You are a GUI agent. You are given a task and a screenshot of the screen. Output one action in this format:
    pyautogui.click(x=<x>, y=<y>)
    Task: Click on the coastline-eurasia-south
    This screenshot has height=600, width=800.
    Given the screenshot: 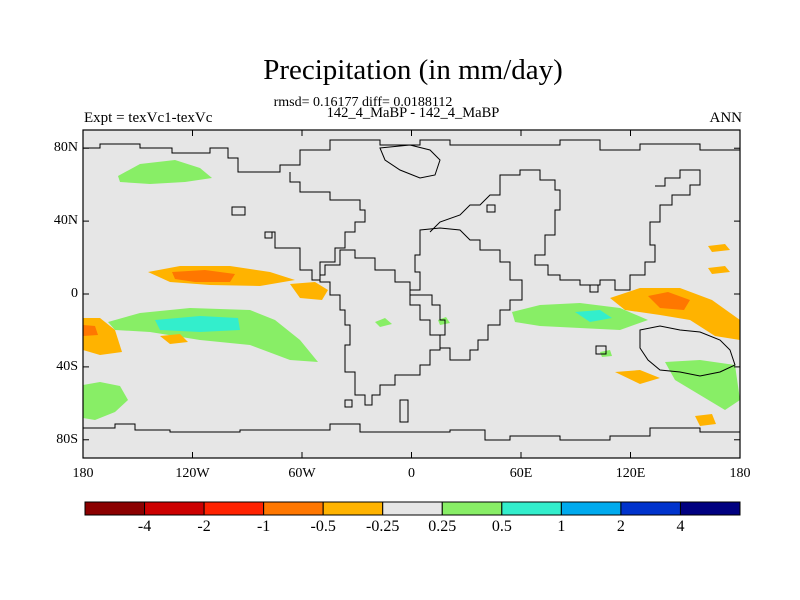 What is the action you would take?
    pyautogui.click(x=565, y=230)
    